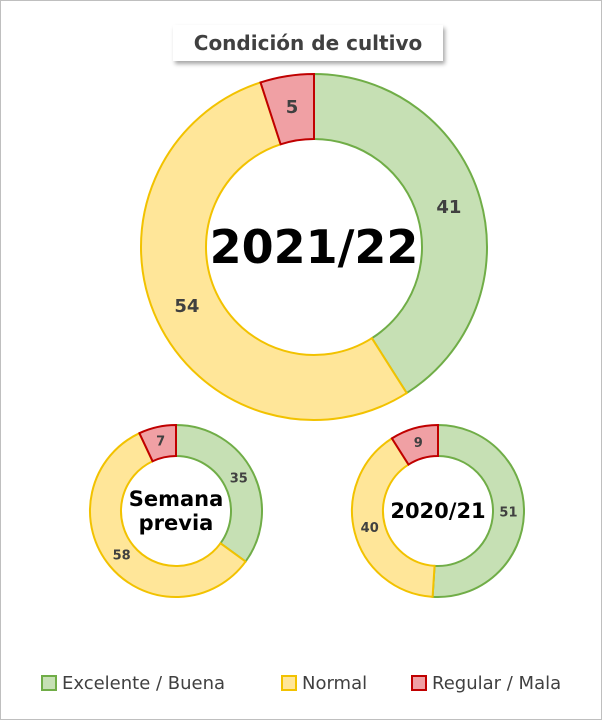 This screenshot has height=720, width=602. I want to click on data-label: 40, so click(370, 528).